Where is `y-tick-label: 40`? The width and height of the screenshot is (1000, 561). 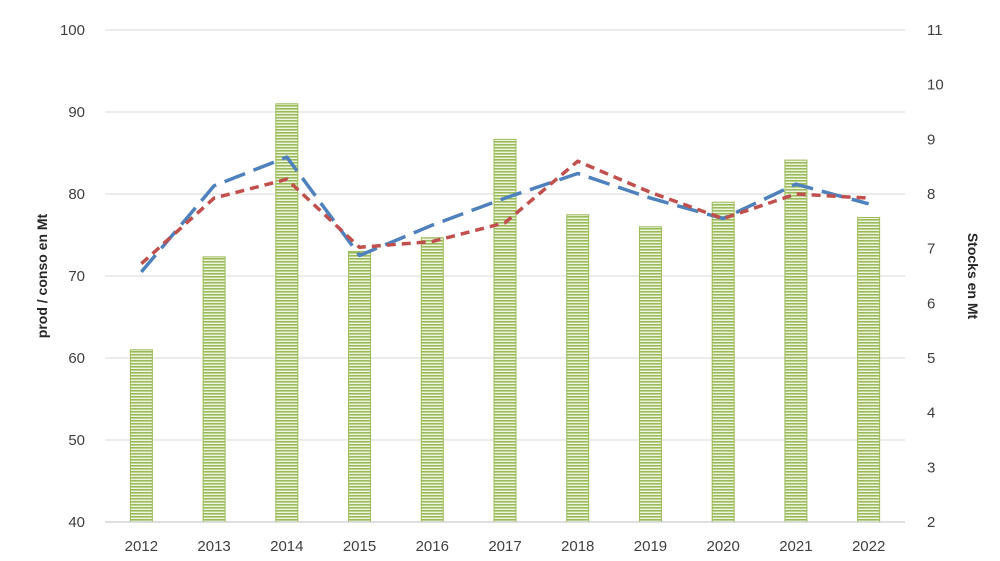
y-tick-label: 40 is located at coordinates (76, 522).